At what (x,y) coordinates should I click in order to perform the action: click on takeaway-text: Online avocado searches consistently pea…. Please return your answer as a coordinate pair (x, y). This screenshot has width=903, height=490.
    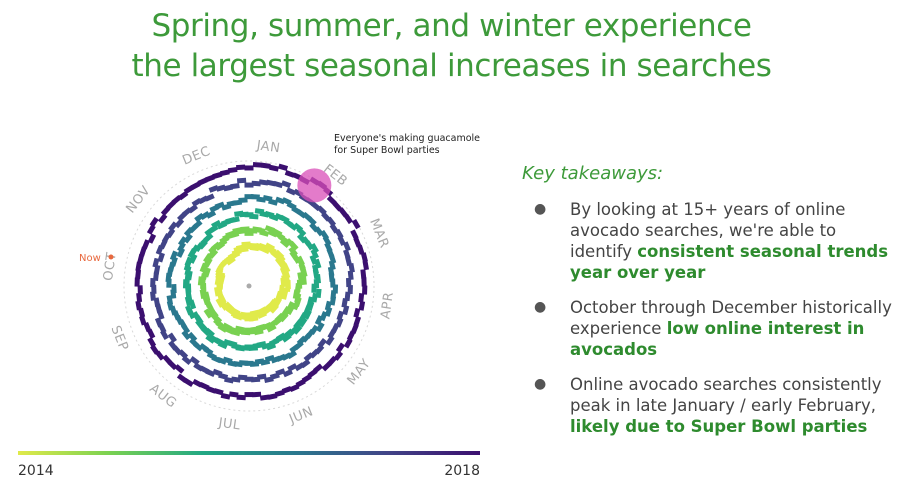
    Looking at the image, I should click on (726, 395).